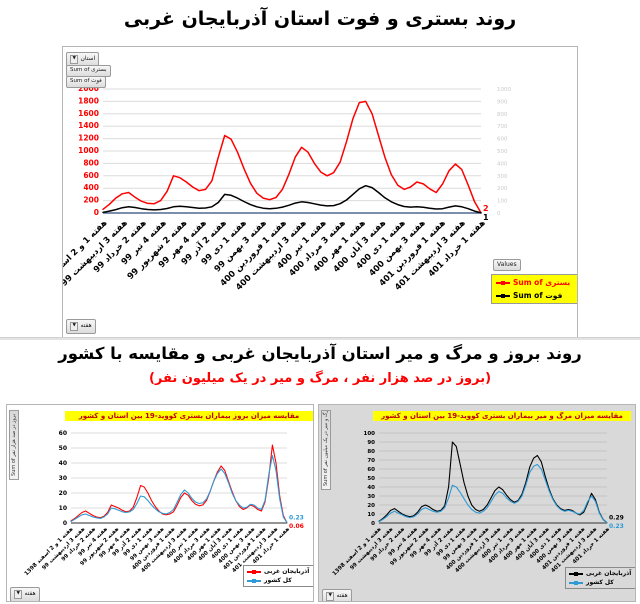  I want to click on y-axis-tick-label: 10, so click(371, 515).